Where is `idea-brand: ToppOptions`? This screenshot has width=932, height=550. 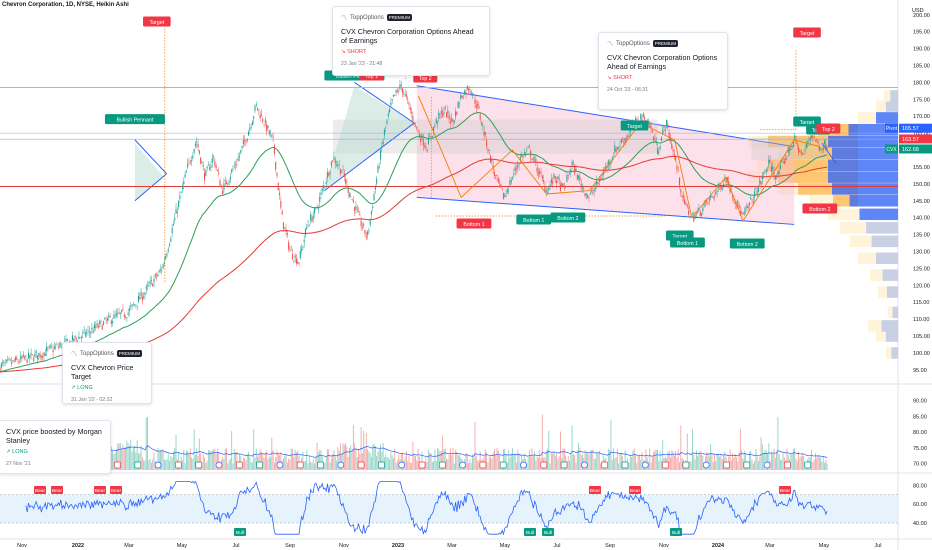 idea-brand: ToppOptions is located at coordinates (633, 43).